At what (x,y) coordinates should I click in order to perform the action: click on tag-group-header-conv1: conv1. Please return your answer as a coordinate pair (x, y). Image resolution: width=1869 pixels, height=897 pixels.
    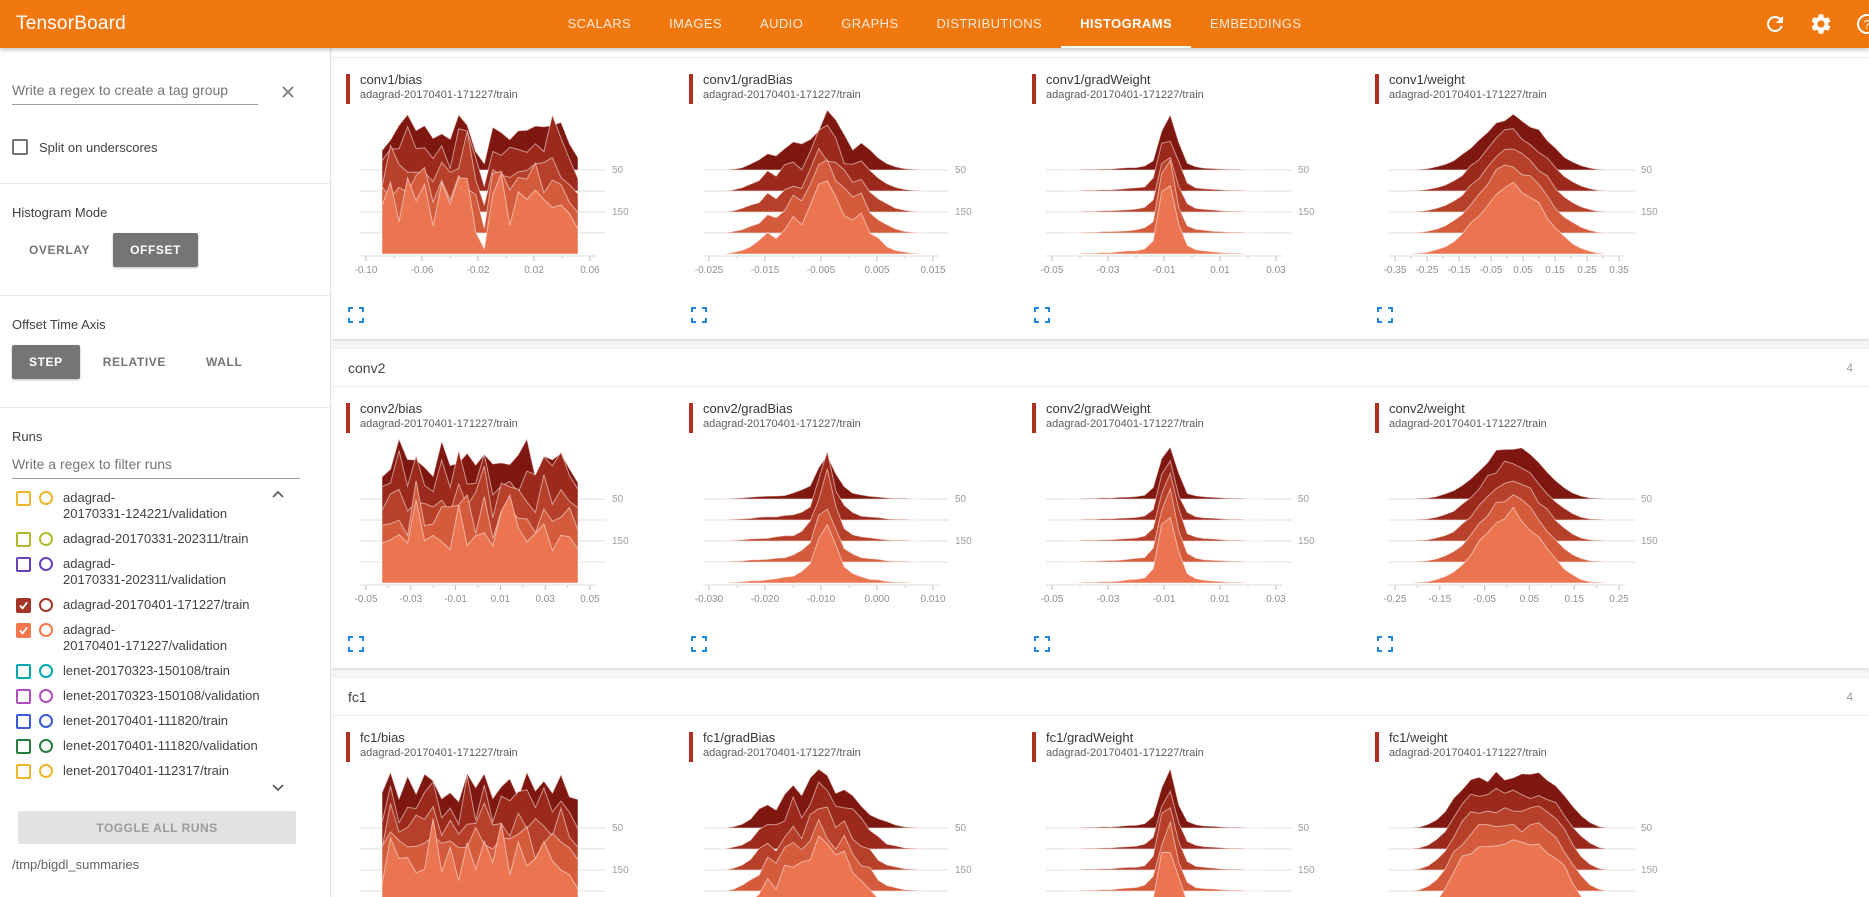
    Looking at the image, I should click on (1100, 53).